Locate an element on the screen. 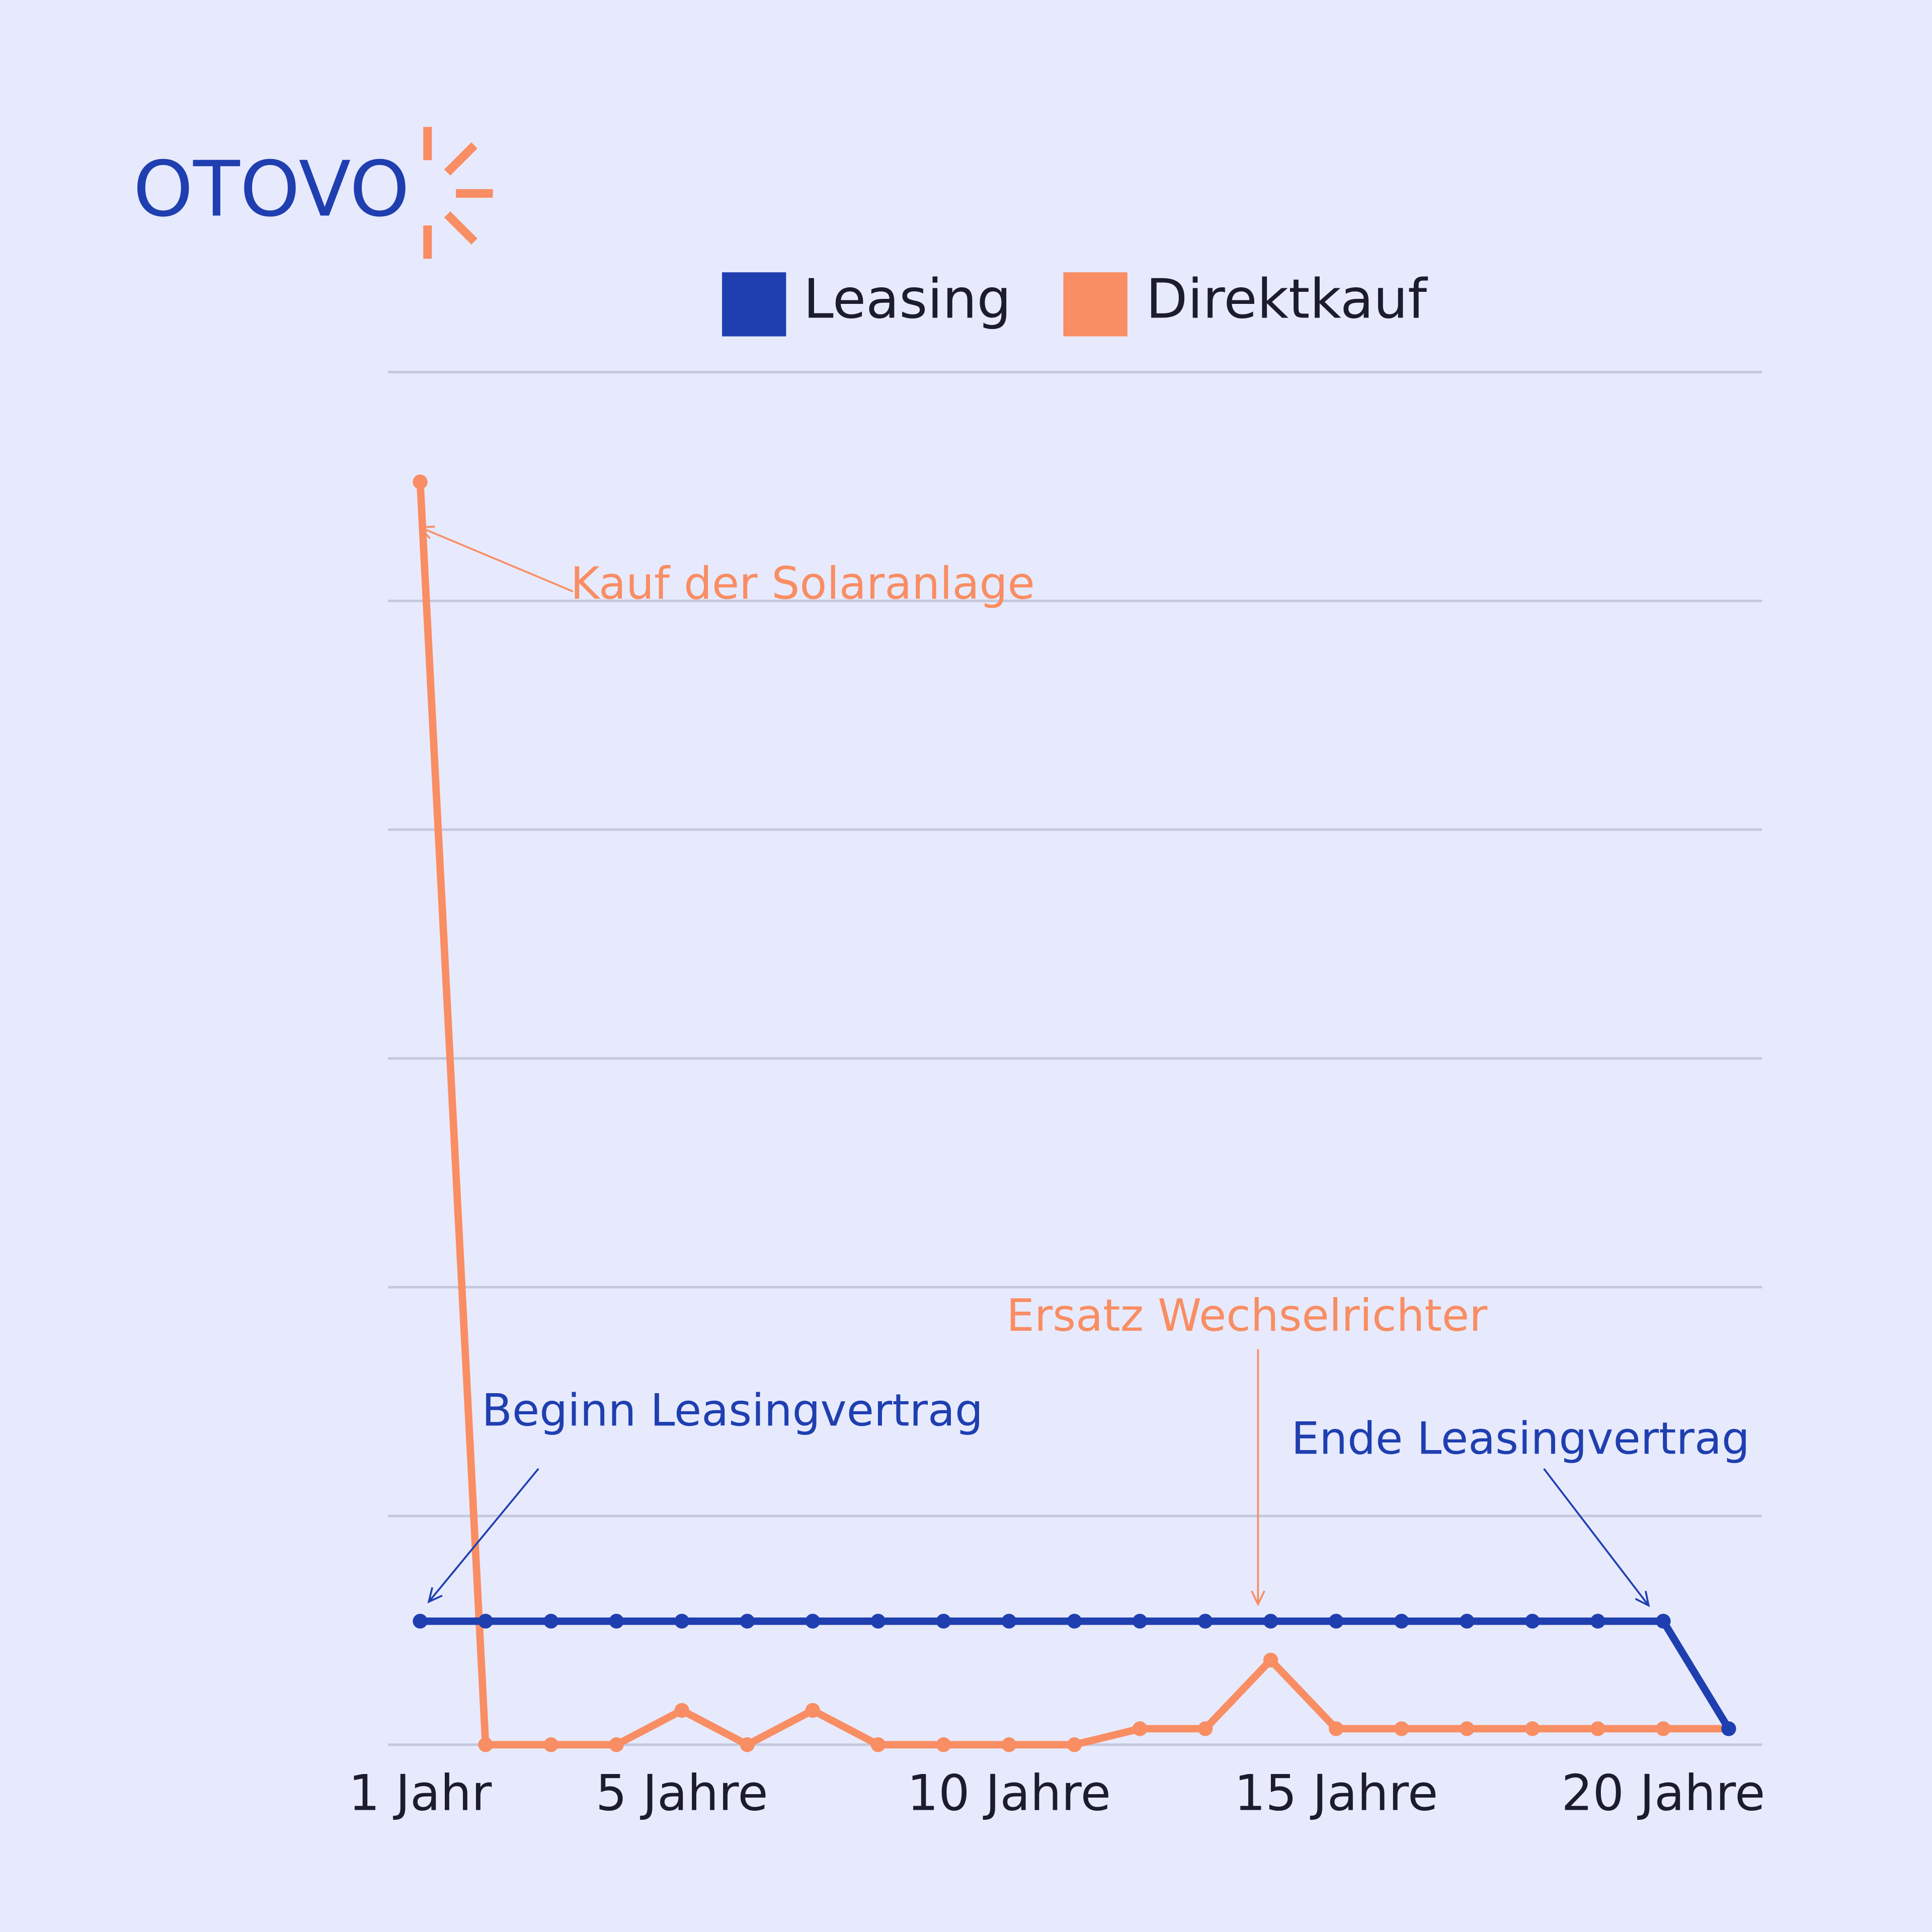  annotation-text: Ende Leasingvertrag is located at coordinates (1521, 1439).